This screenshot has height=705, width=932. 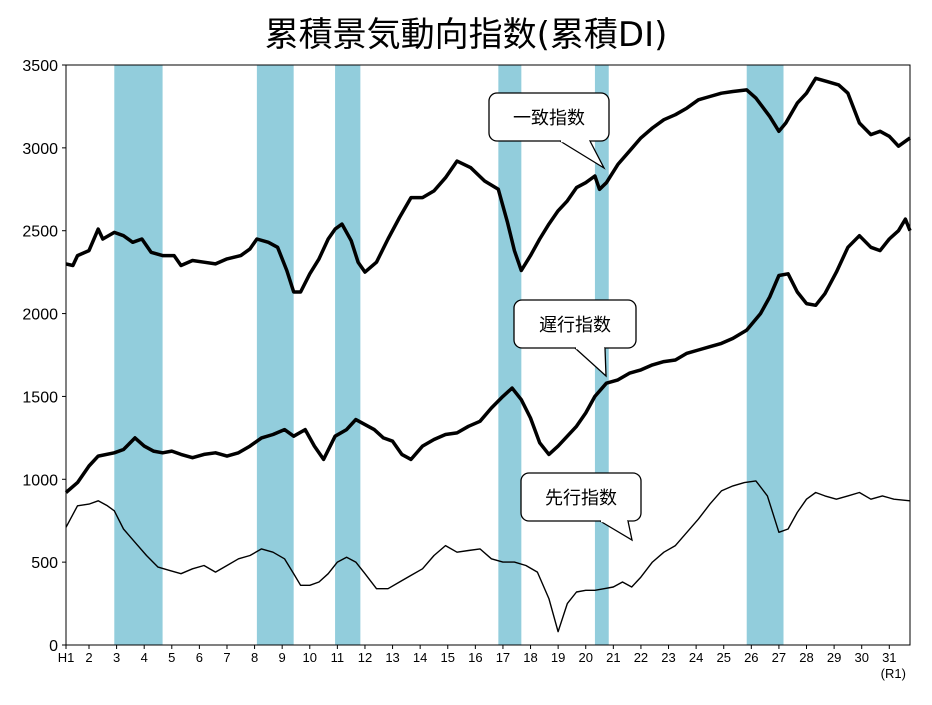 What do you see at coordinates (44, 563) in the screenshot?
I see `y-tick-label: 500` at bounding box center [44, 563].